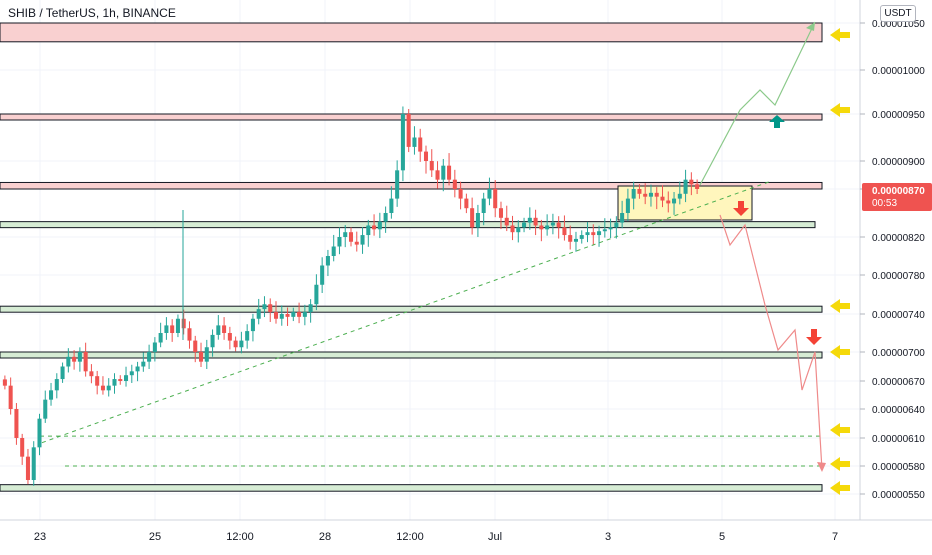 The width and height of the screenshot is (932, 555). What do you see at coordinates (898, 238) in the screenshot?
I see `price-tick-label: 0.00000820` at bounding box center [898, 238].